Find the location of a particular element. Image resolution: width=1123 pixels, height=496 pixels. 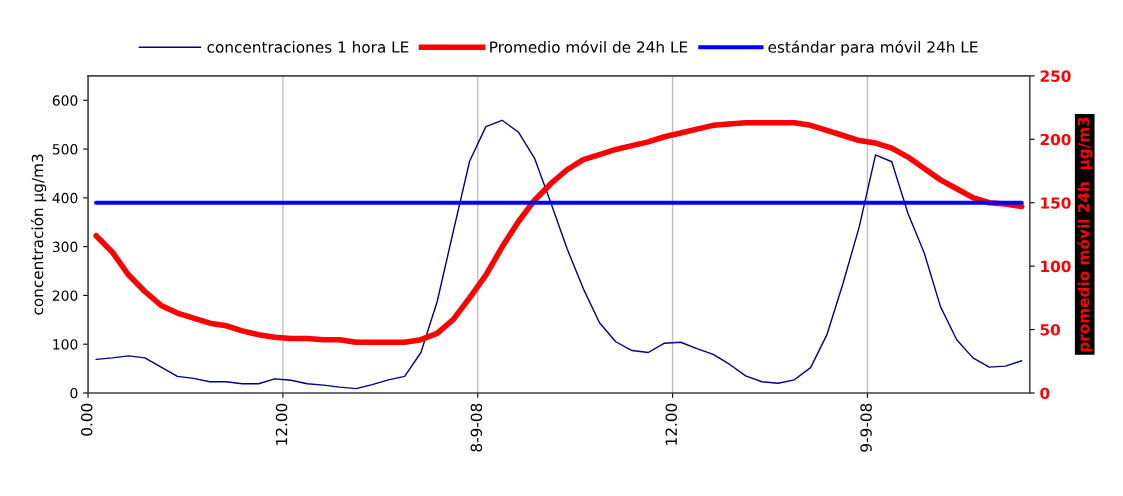

y-tick-label: 300 is located at coordinates (65, 247).